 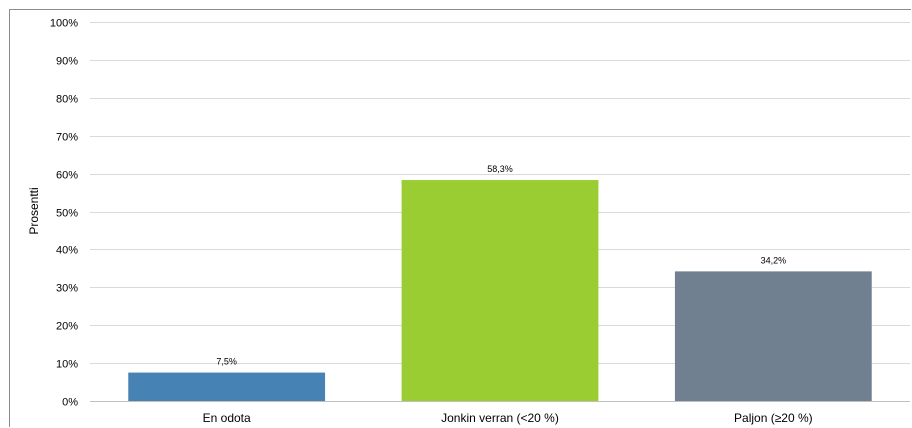 I want to click on y-tick-label: 40%, so click(x=67, y=251).